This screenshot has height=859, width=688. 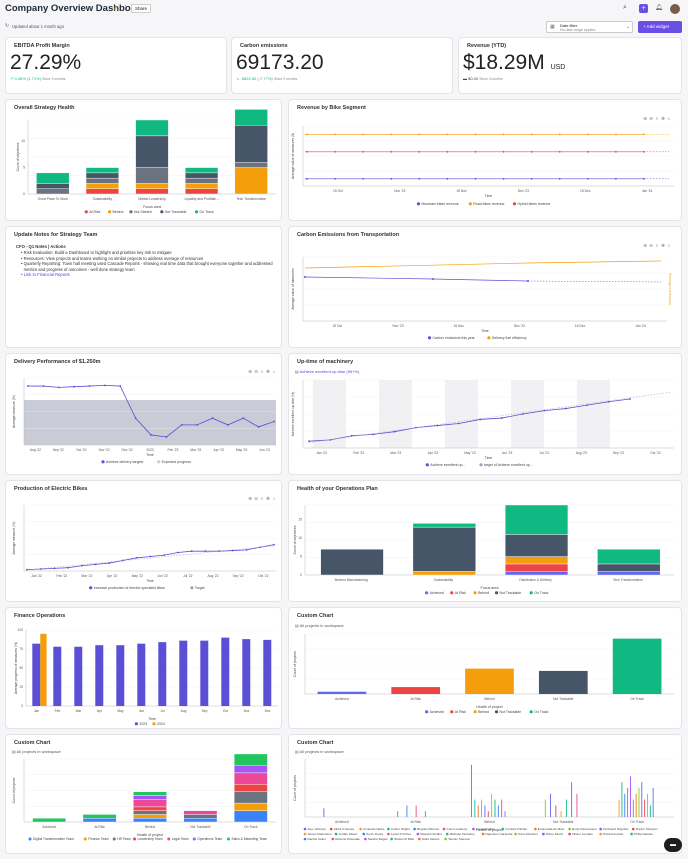 What do you see at coordinates (127, 450) in the screenshot?
I see `x-tick-label: Dec '22` at bounding box center [127, 450].